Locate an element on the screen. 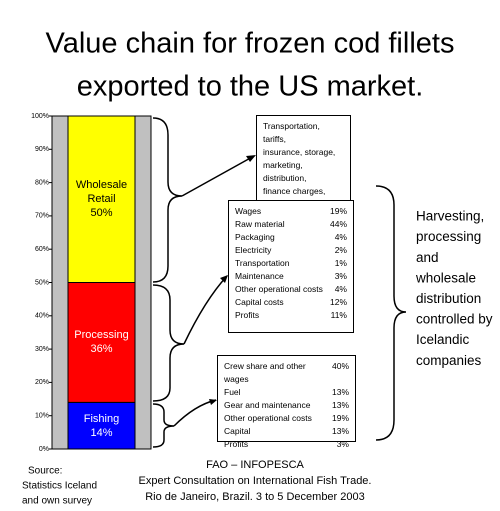 The image size is (500, 511). cost-item: Wages is located at coordinates (248, 211).